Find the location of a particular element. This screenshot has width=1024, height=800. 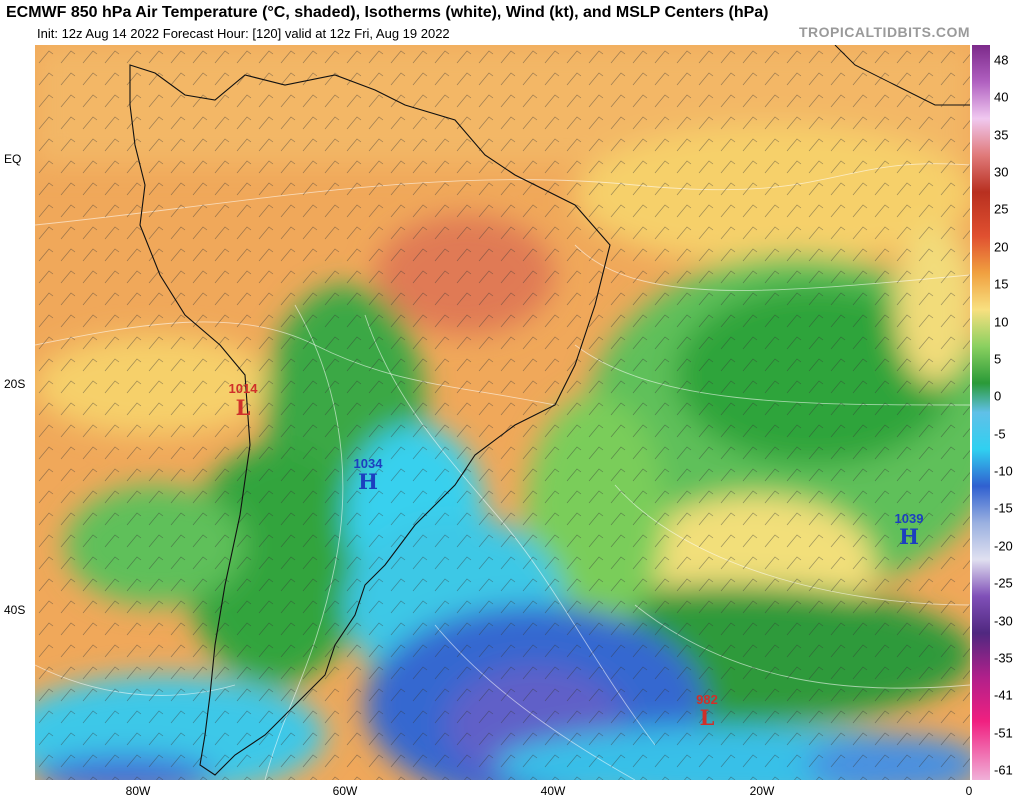

colorbar is located at coordinates (981, 412).